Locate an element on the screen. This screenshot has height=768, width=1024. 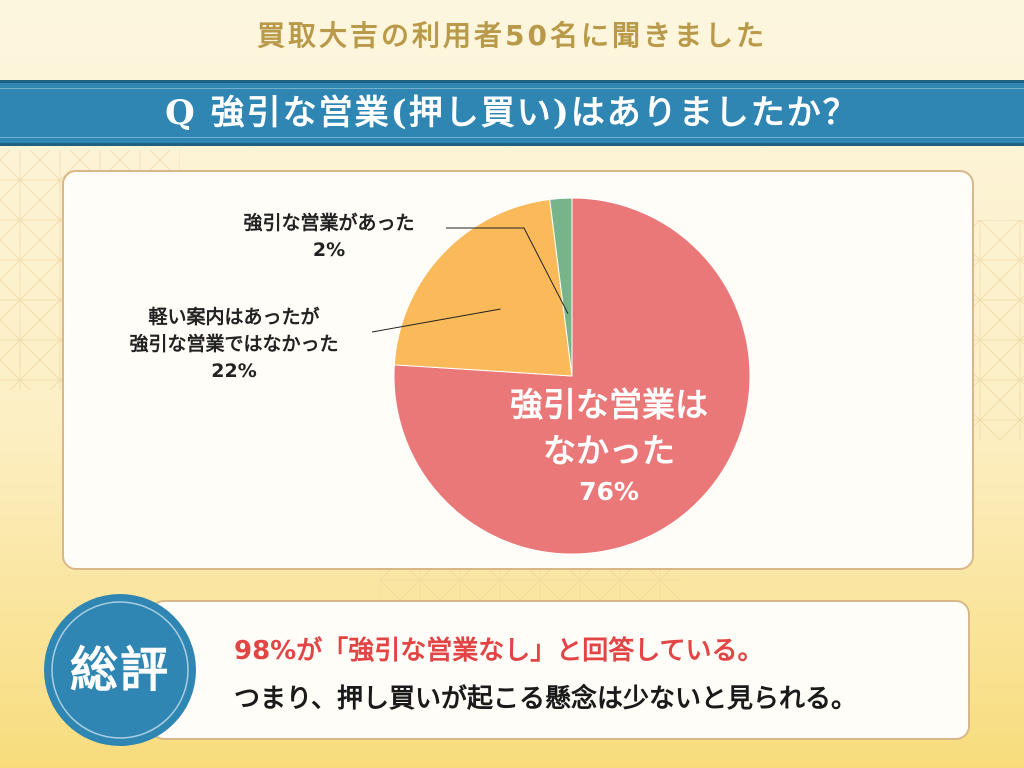
pie-slice-pushy is located at coordinates (561, 287).